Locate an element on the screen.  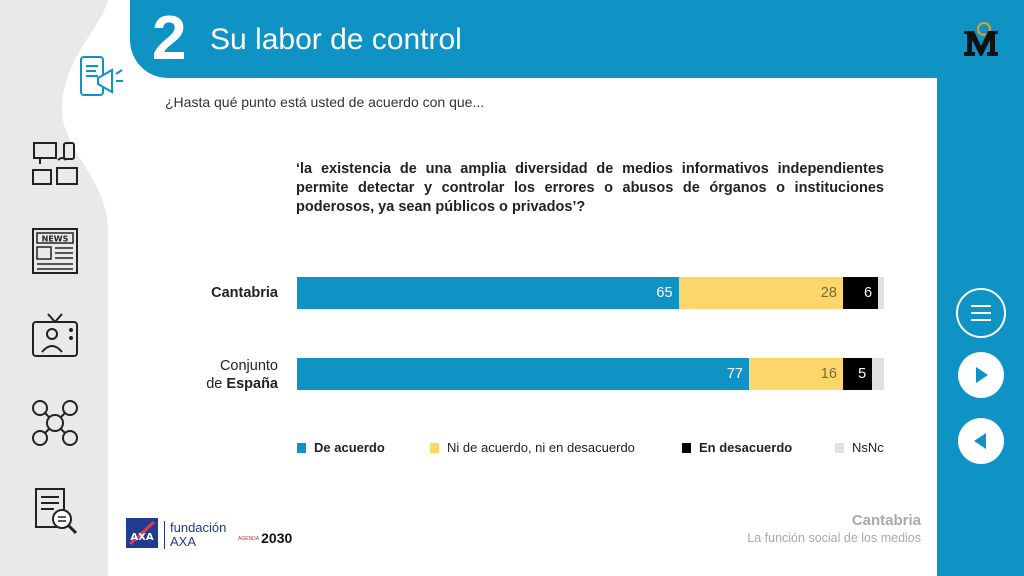
svg-text: AXA is located at coordinates (141, 537).